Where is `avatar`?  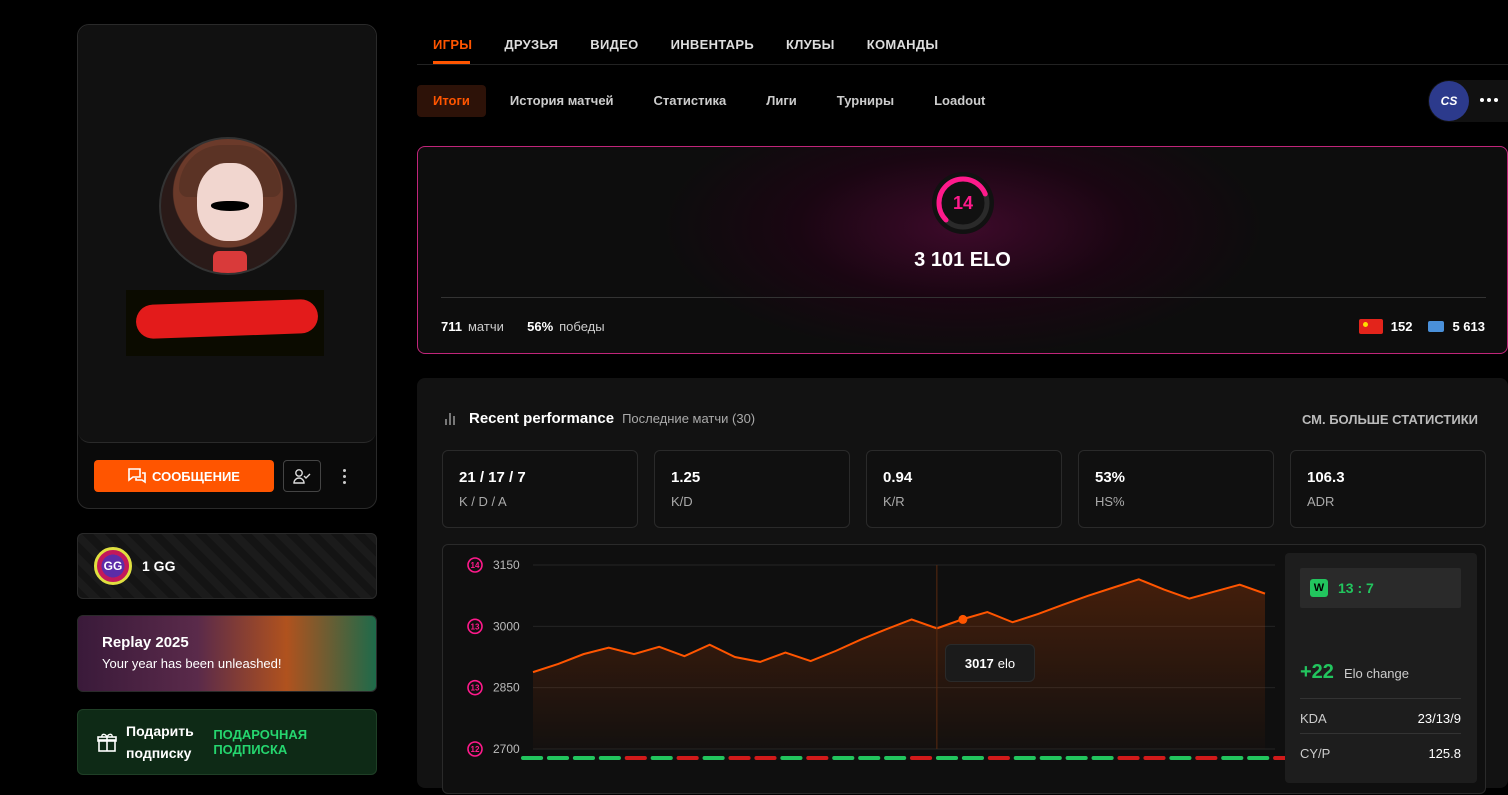
avatar is located at coordinates (228, 206).